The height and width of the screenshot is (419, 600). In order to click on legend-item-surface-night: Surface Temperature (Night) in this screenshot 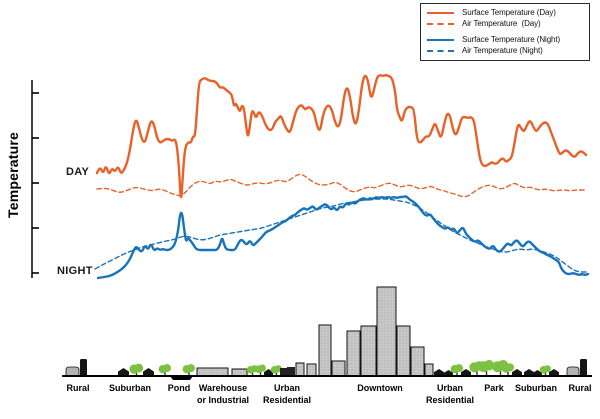, I will do `click(506, 39)`.